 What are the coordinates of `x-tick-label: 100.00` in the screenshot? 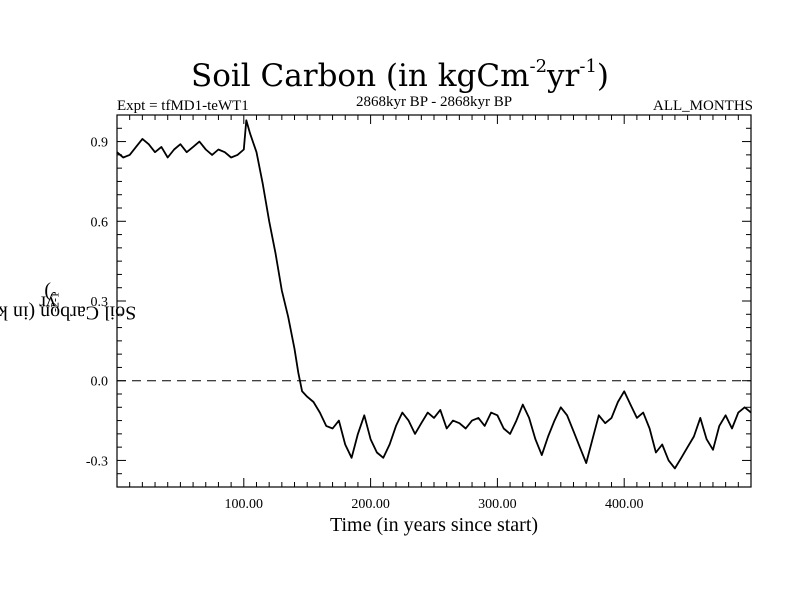 It's located at (244, 504).